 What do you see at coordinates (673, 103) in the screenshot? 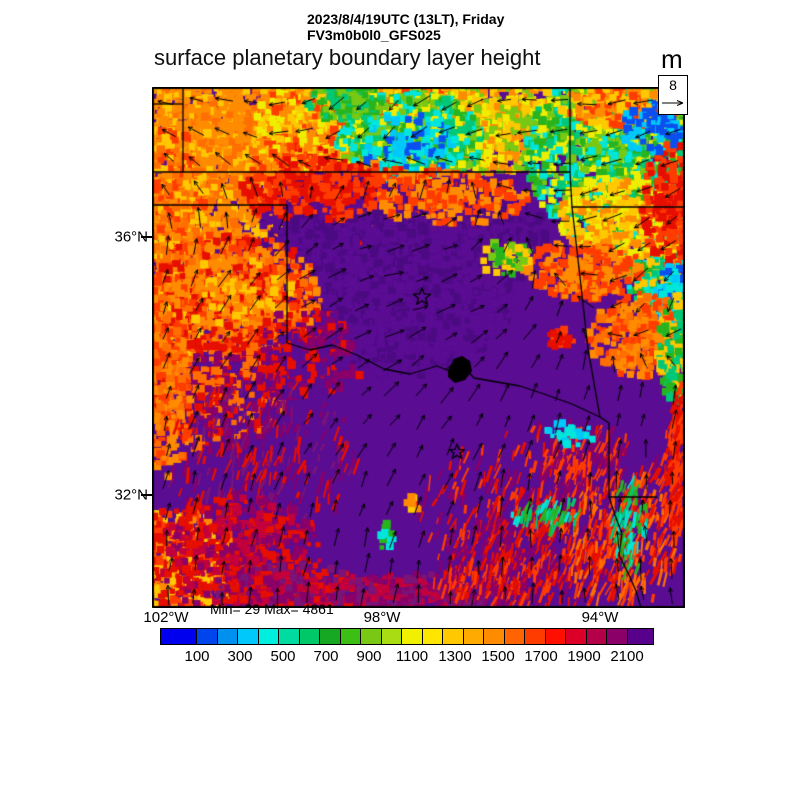
I see `wind-reference-arrow-icon` at bounding box center [673, 103].